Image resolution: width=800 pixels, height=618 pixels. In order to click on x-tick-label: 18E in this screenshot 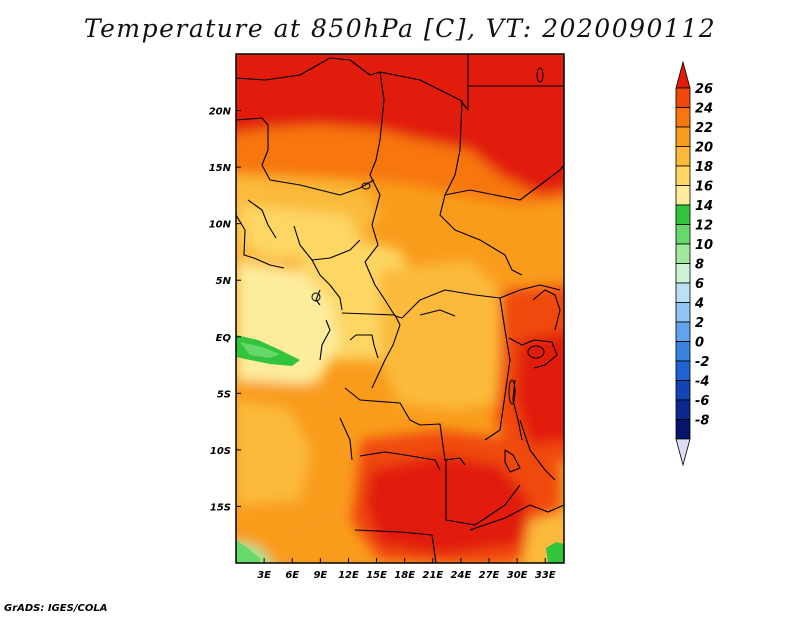, I will do `click(404, 575)`.